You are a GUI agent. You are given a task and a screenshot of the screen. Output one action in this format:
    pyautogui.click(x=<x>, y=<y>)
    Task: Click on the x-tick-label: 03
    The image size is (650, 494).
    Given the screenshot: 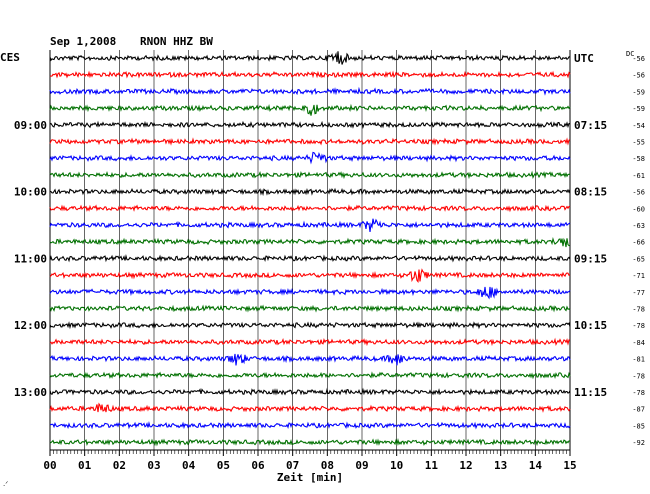 What is the action you would take?
    pyautogui.click(x=153, y=465)
    